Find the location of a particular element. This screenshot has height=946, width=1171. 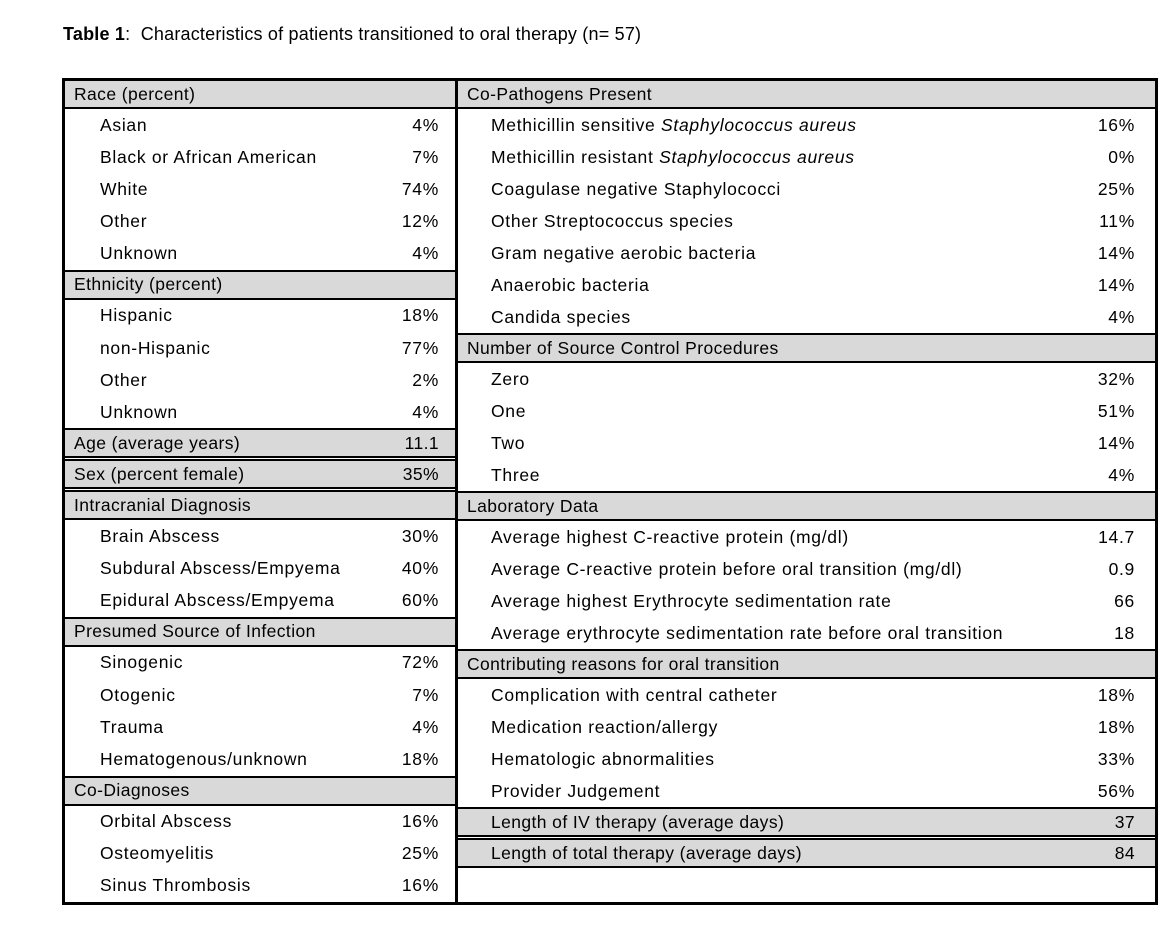

row-value: 0% is located at coordinates (1121, 156).